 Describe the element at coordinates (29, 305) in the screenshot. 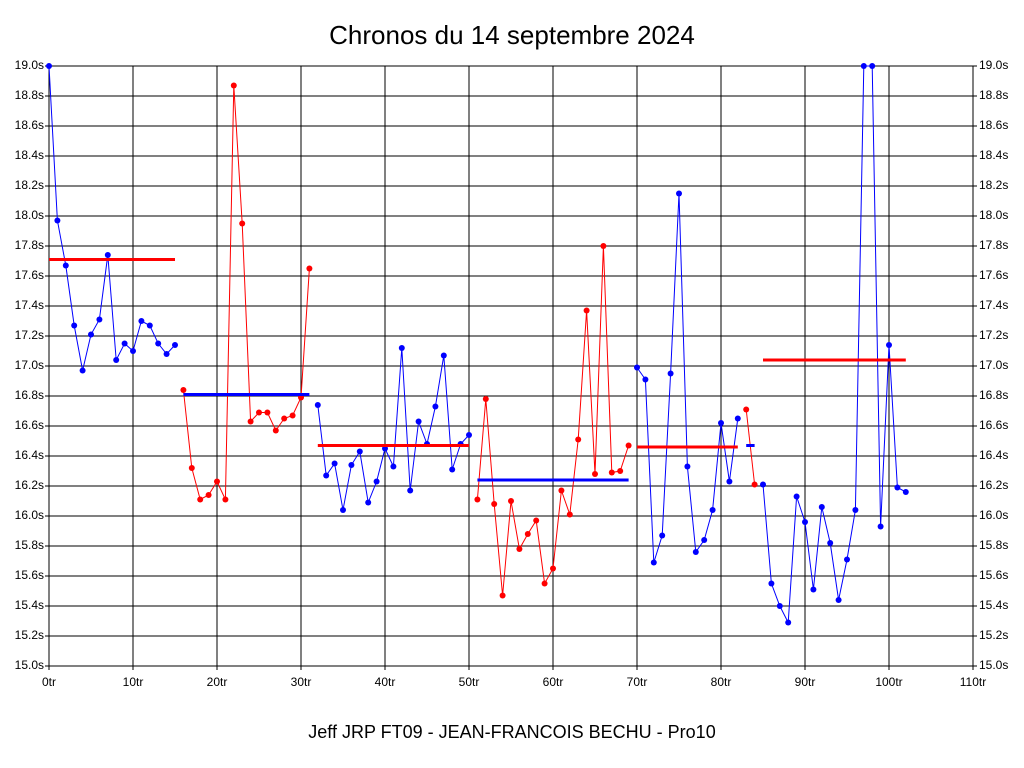

I see `y-tick-label: 17.4s` at that location.